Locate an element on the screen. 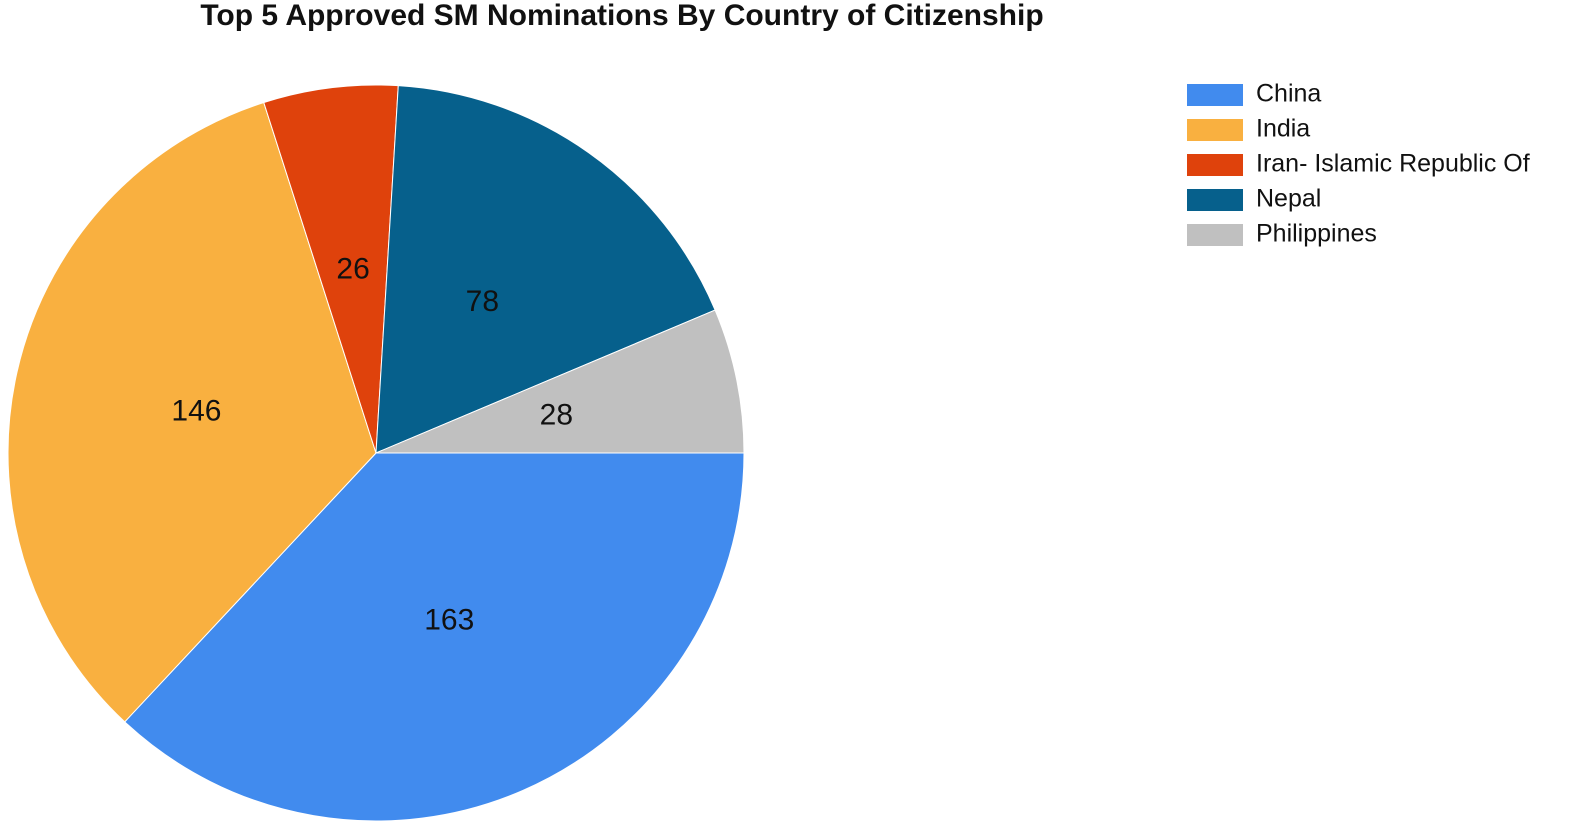  slice-label: 78 is located at coordinates (482, 301).